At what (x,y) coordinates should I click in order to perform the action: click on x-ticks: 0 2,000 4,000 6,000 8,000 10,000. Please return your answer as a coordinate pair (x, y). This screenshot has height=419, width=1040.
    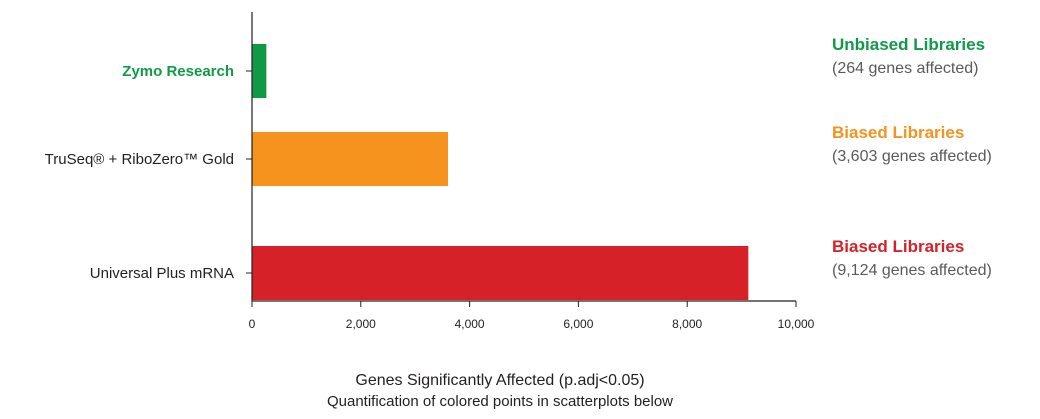
    Looking at the image, I should click on (532, 316).